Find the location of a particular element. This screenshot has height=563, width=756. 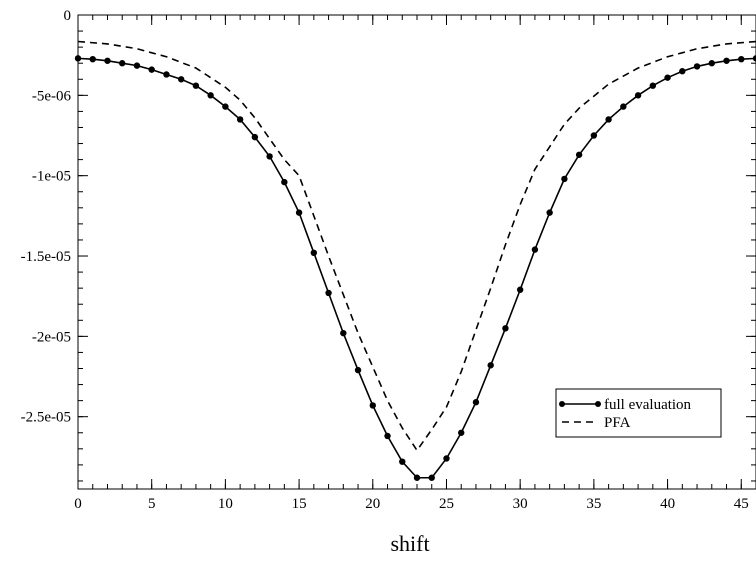

x-tick-label: 10 is located at coordinates (225, 504).